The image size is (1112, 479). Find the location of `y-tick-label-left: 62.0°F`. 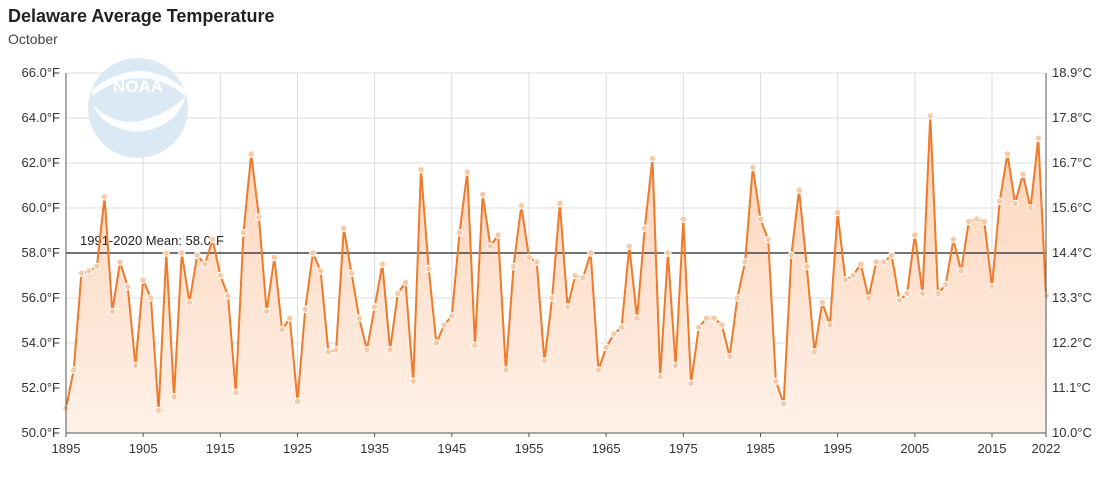

y-tick-label-left: 62.0°F is located at coordinates (41, 162).